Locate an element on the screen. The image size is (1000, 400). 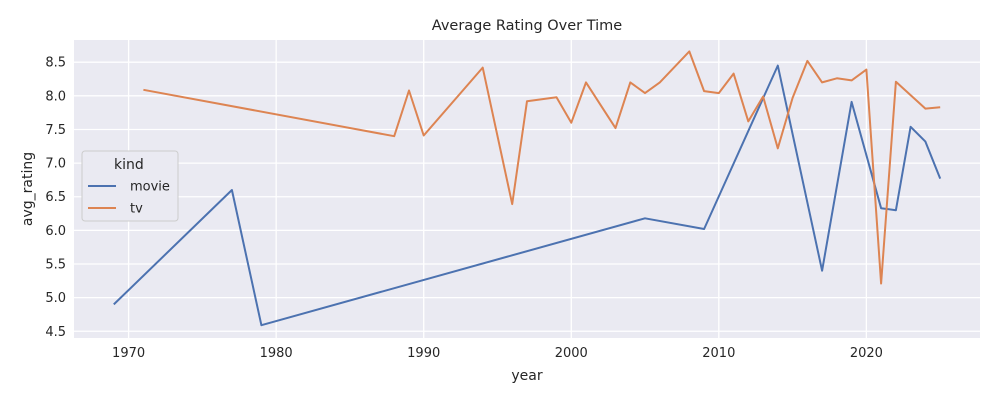
legend-items: movie tv is located at coordinates (129, 198).